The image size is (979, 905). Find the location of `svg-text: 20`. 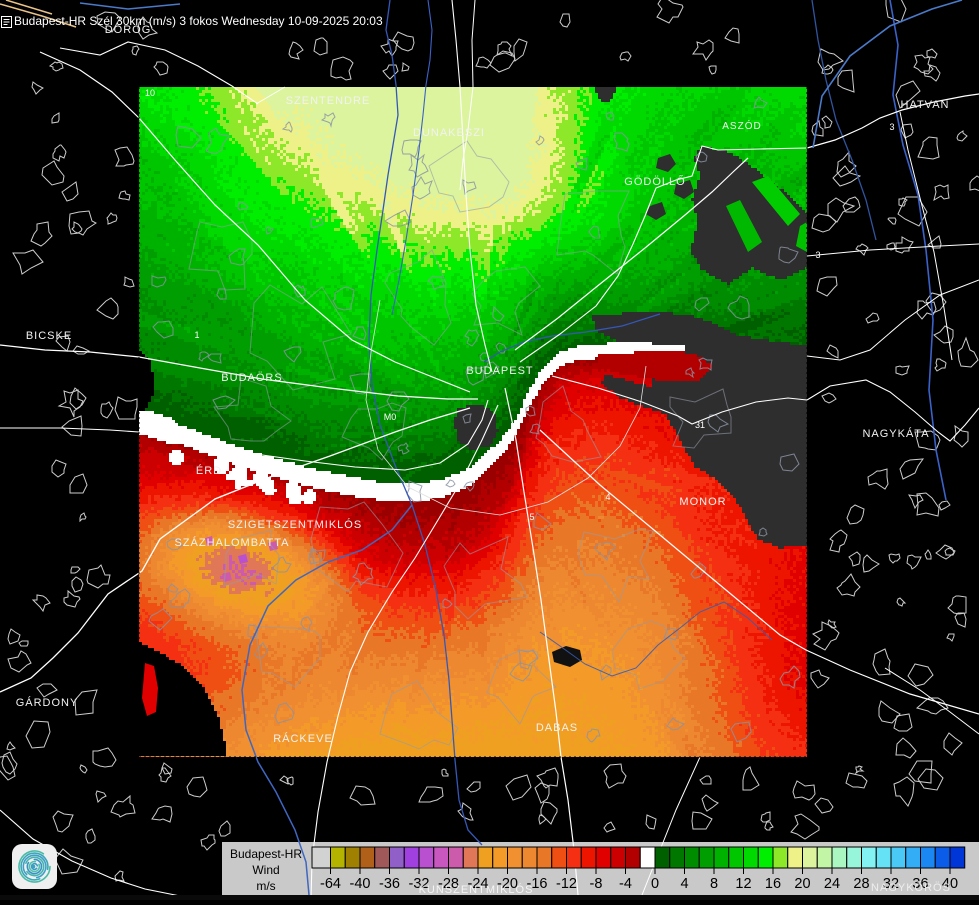

svg-text: 20 is located at coordinates (802, 884).